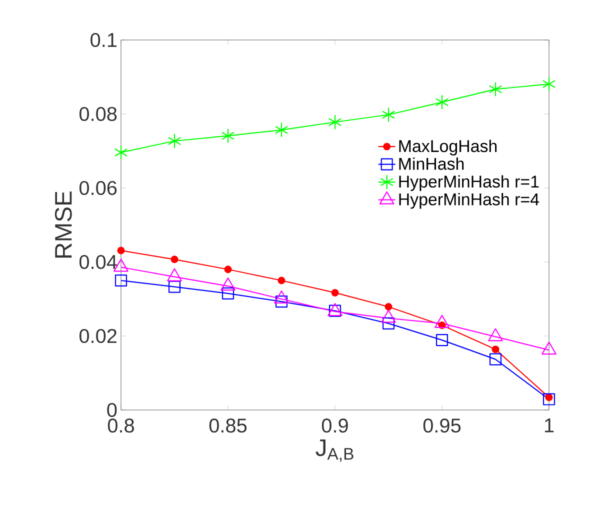  Describe the element at coordinates (98, 188) in the screenshot. I see `y-tick-label: 0.06` at that location.